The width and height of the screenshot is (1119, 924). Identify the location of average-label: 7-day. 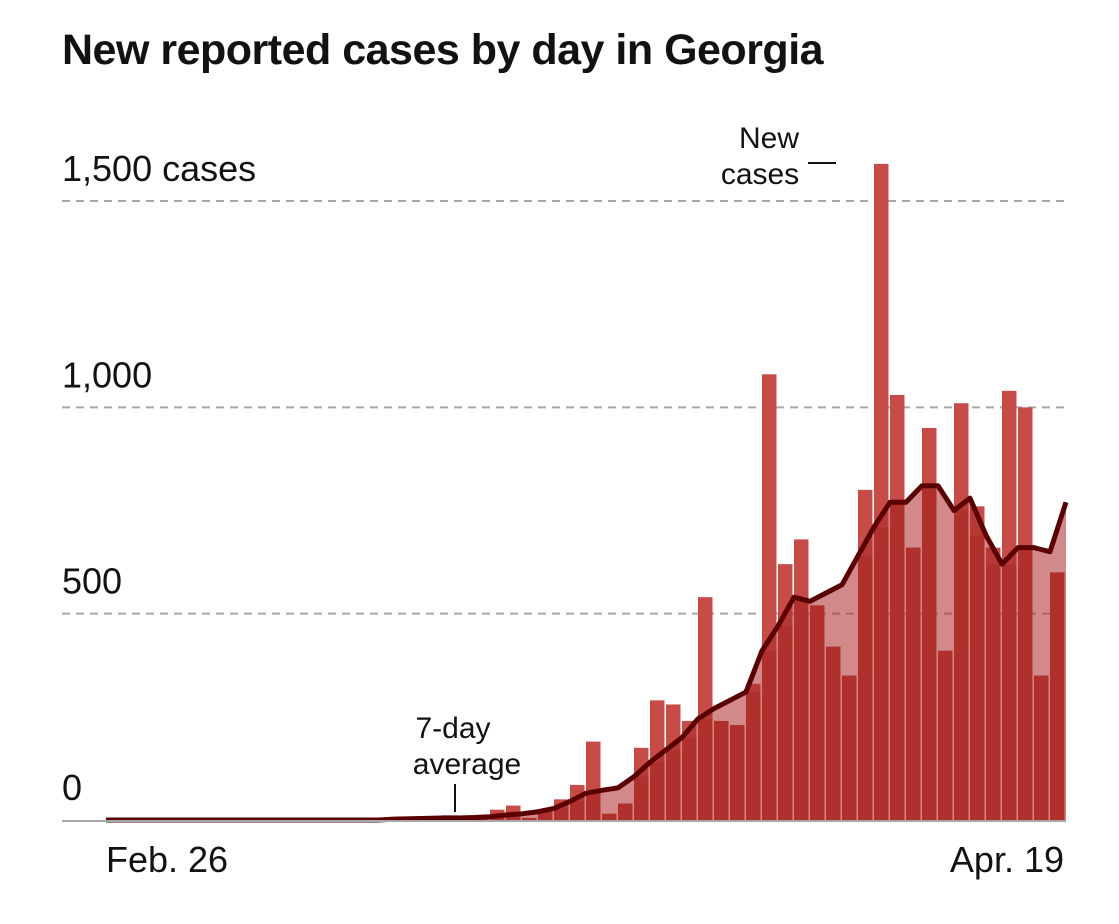
(452, 728).